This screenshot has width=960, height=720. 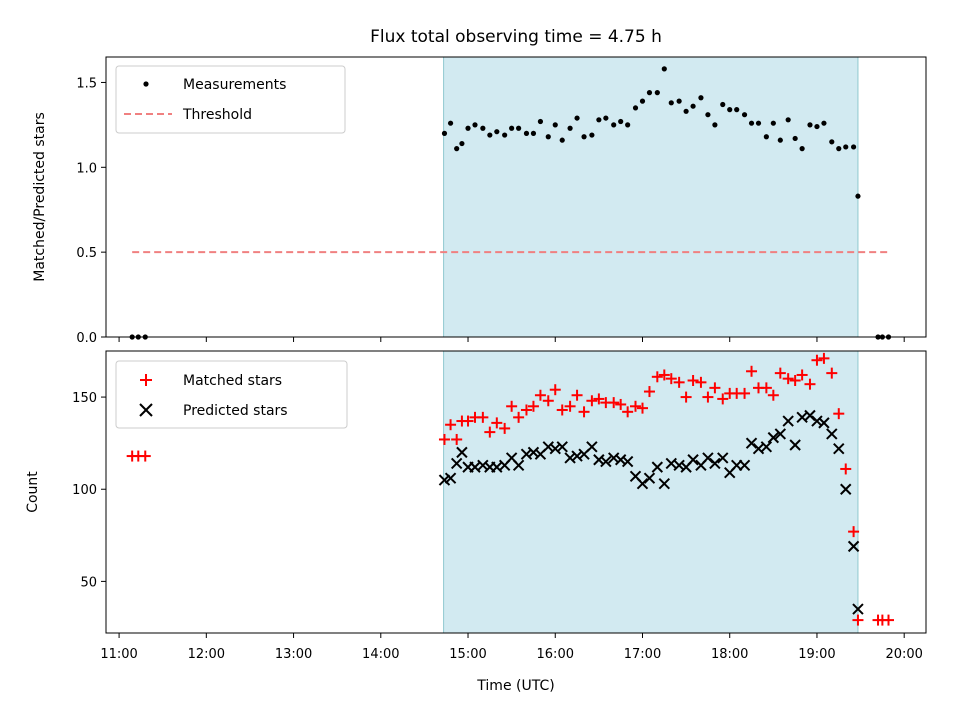 What do you see at coordinates (146, 380) in the screenshot?
I see `legend-matched-marker` at bounding box center [146, 380].